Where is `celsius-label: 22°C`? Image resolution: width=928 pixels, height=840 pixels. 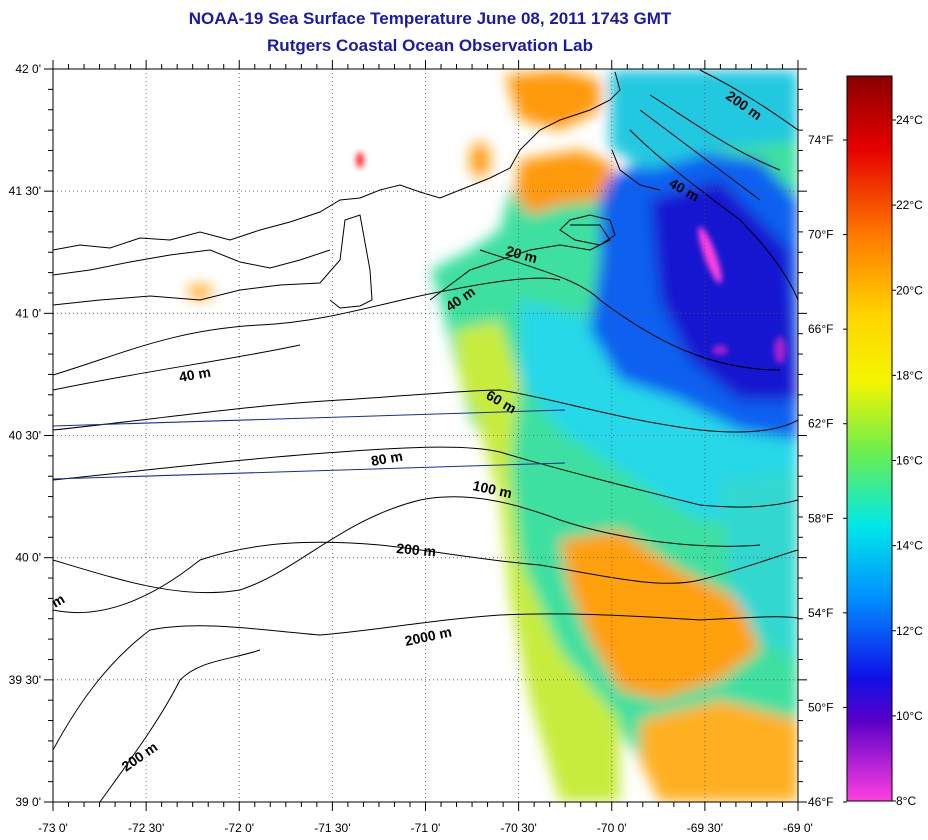
celsius-label: 22°C is located at coordinates (909, 205).